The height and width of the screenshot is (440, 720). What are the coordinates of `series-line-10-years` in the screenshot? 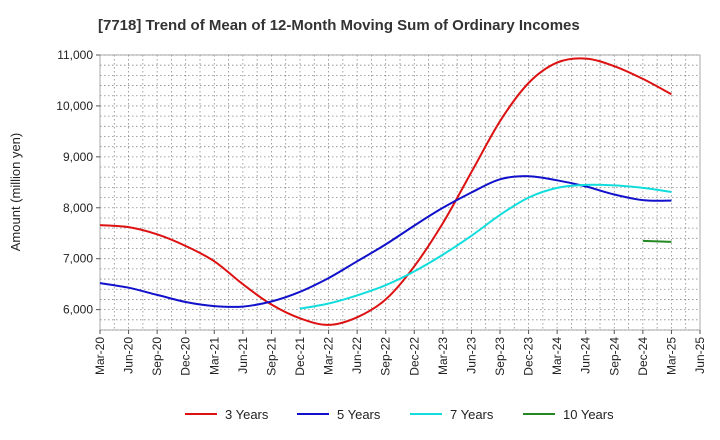 It's located at (657, 241).